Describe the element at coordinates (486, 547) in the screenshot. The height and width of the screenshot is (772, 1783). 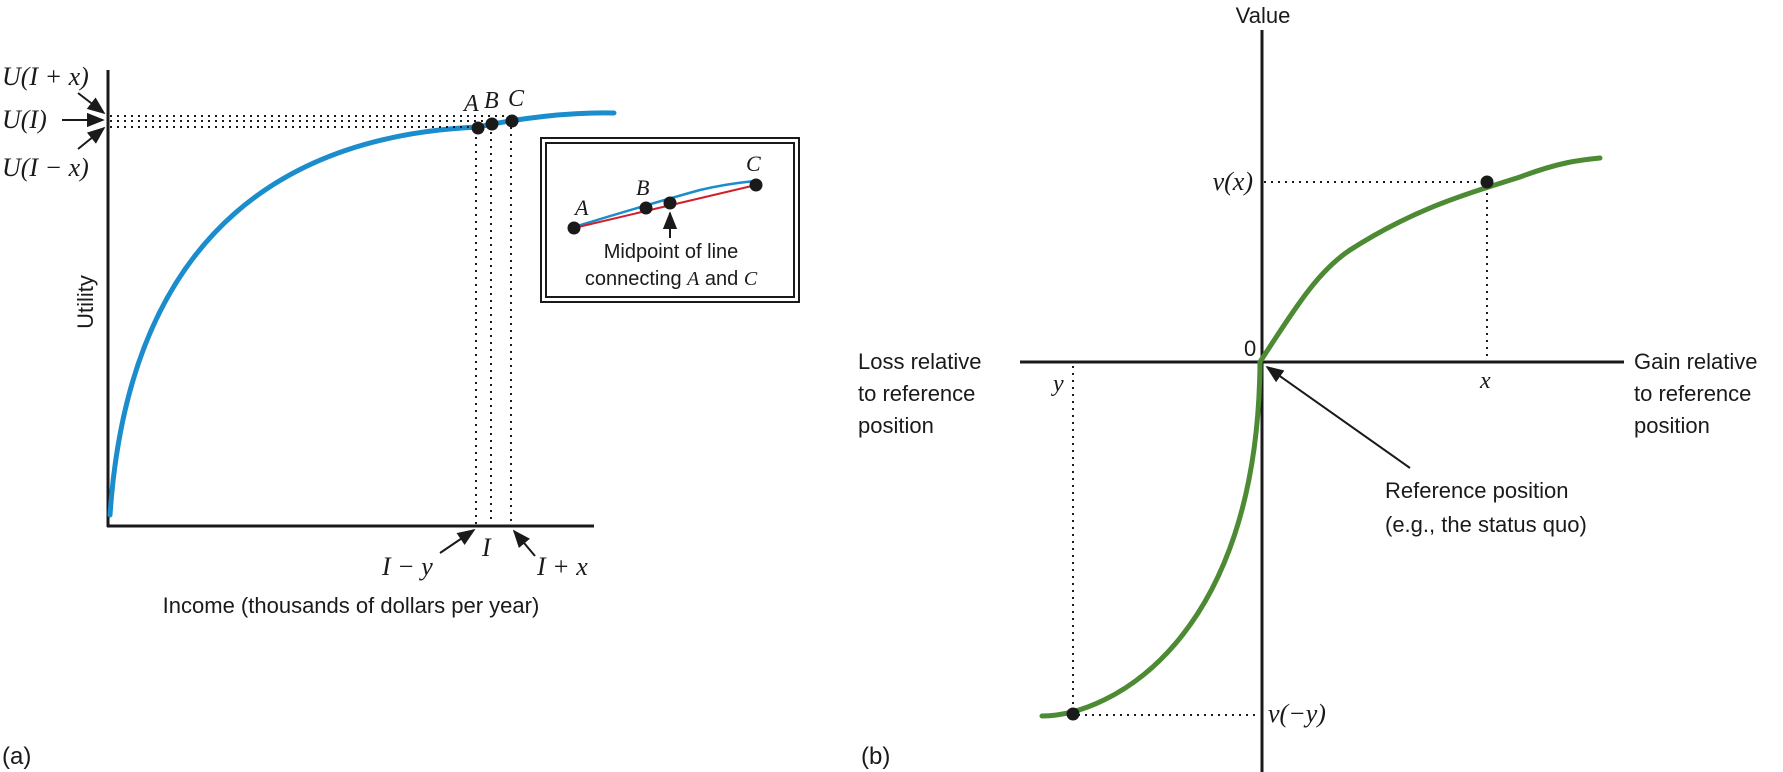
I see `i-label: I` at that location.